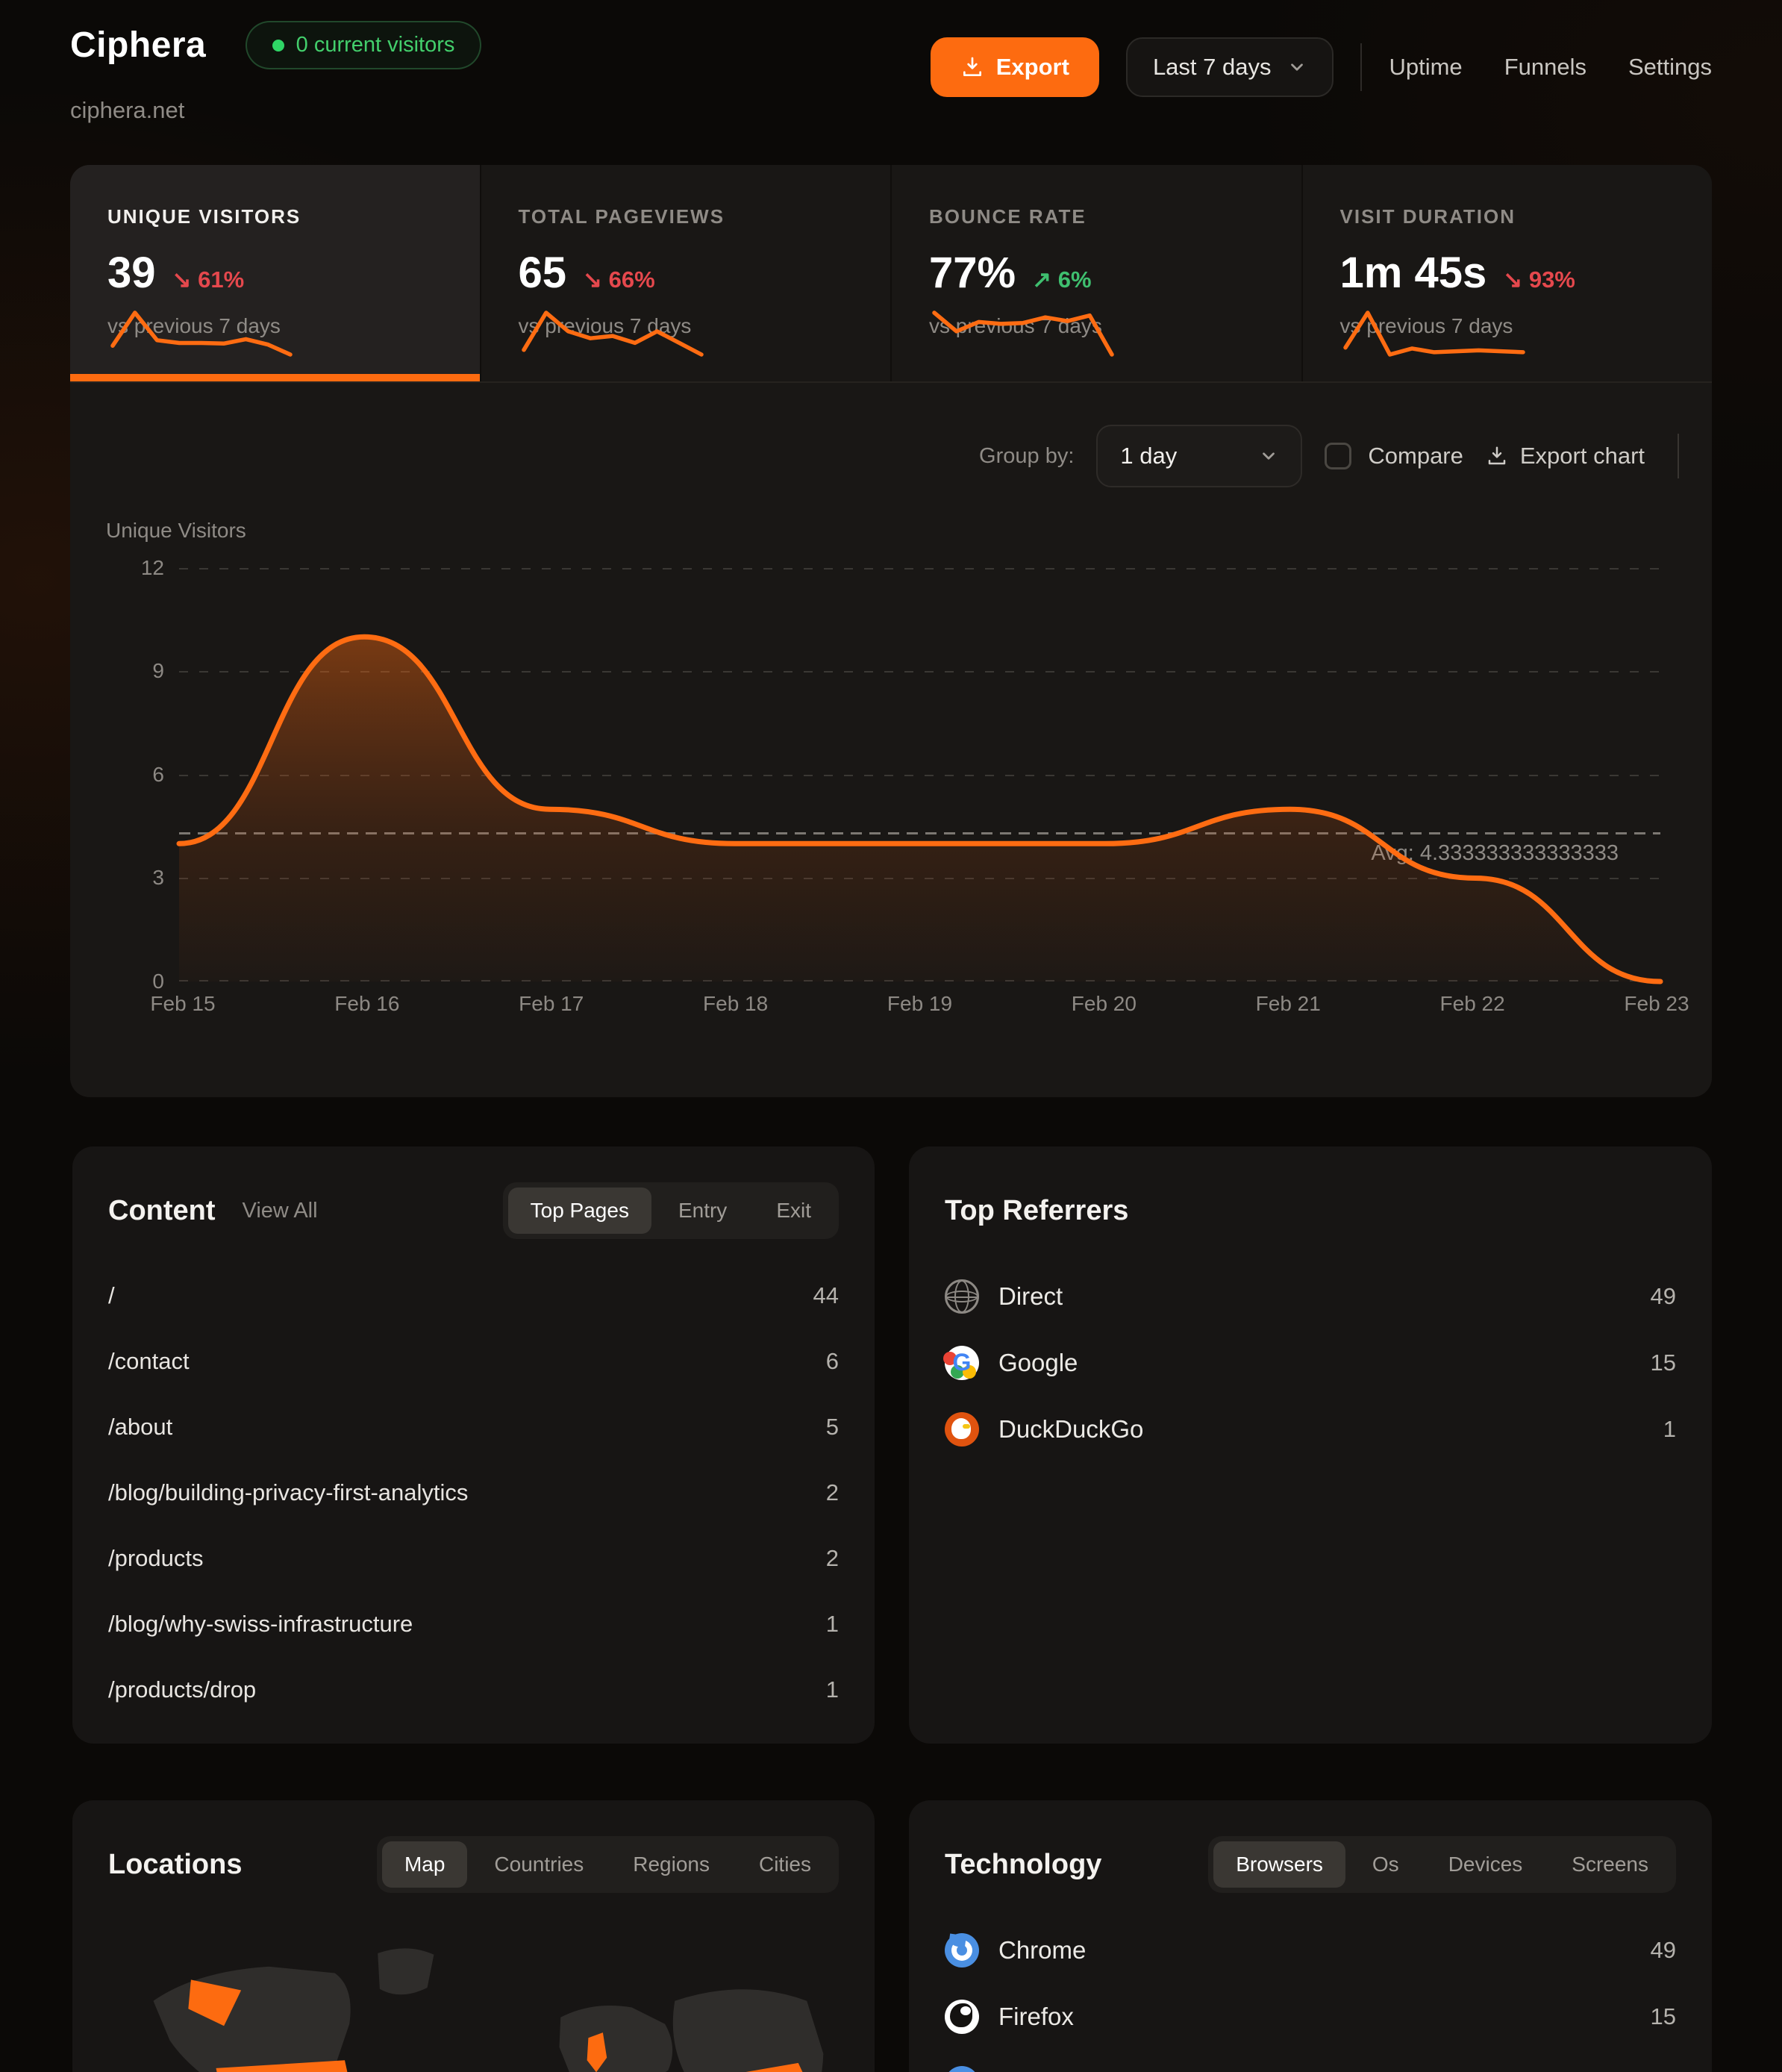 Image resolution: width=1782 pixels, height=2072 pixels. What do you see at coordinates (117, 774) in the screenshot?
I see `y-axis-labels: 12 9 6 3 0` at bounding box center [117, 774].